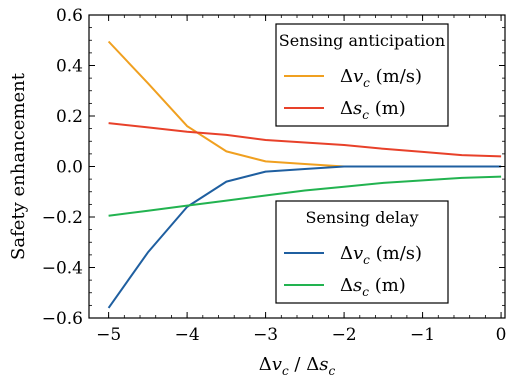  I want to click on y-tick-label: 0.4, so click(69, 67).